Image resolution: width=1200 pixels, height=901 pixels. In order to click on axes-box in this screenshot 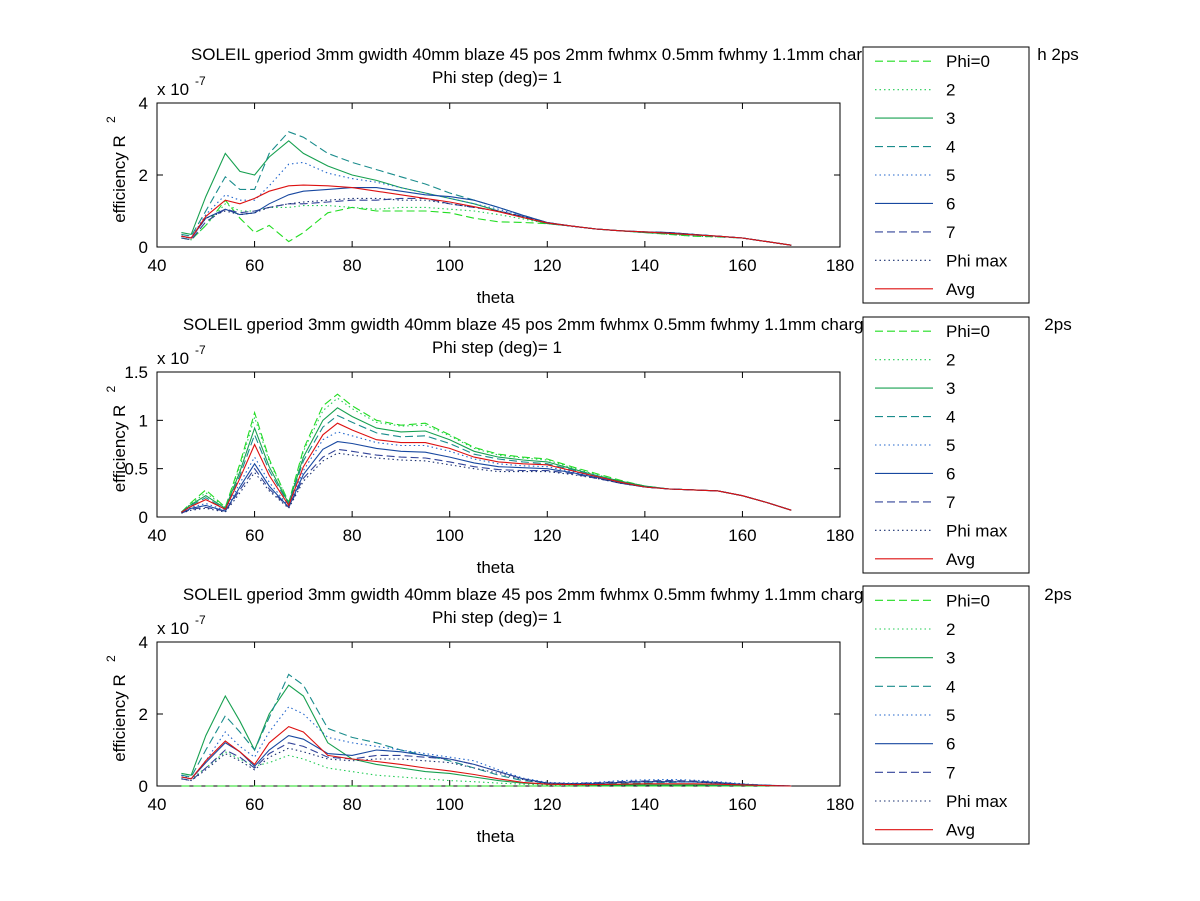, I will do `click(498, 444)`.